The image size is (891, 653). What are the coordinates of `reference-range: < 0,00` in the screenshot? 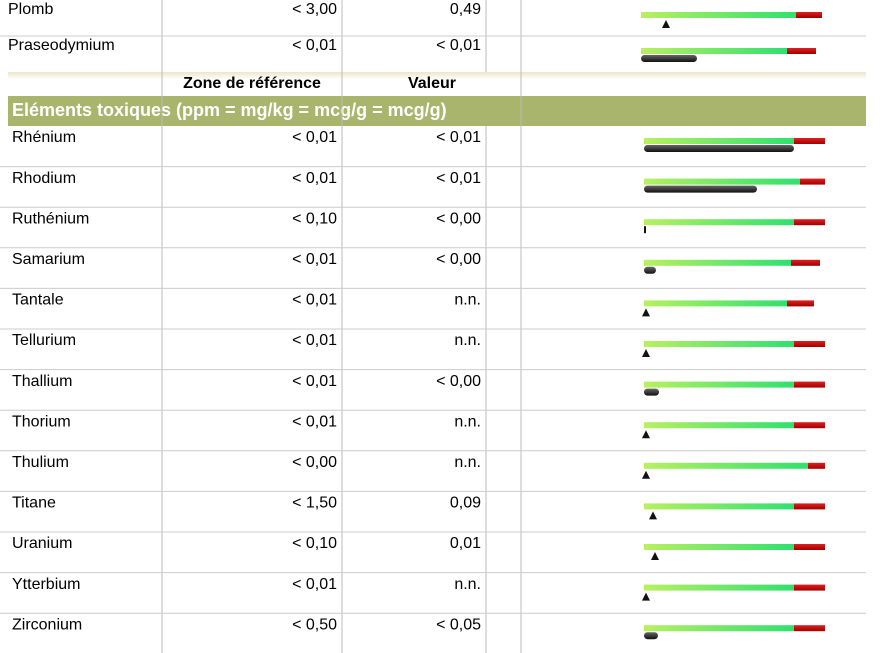 It's located at (314, 462).